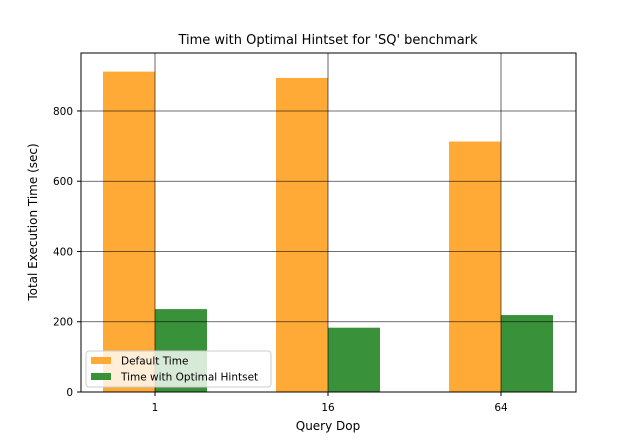  What do you see at coordinates (33, 222) in the screenshot?
I see `y-axis-label: Total Execution Time (sec)` at bounding box center [33, 222].